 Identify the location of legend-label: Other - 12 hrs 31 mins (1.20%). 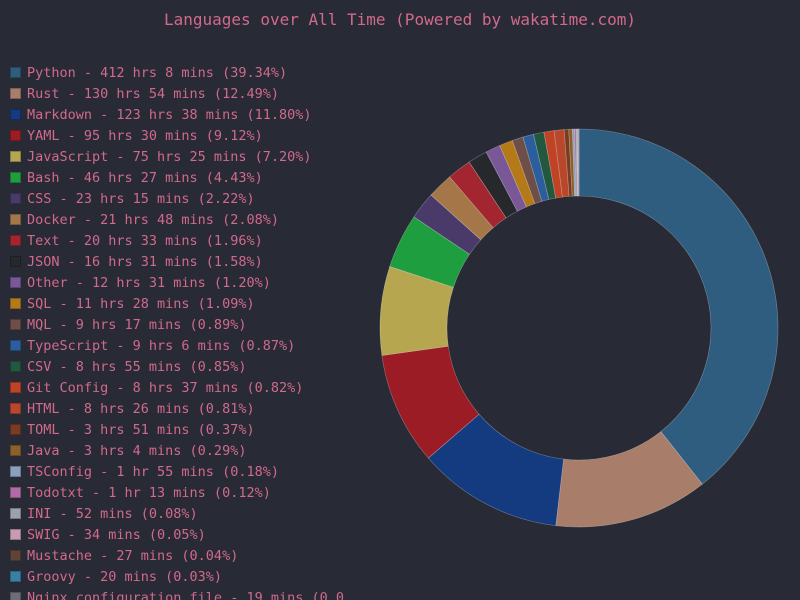
(149, 282).